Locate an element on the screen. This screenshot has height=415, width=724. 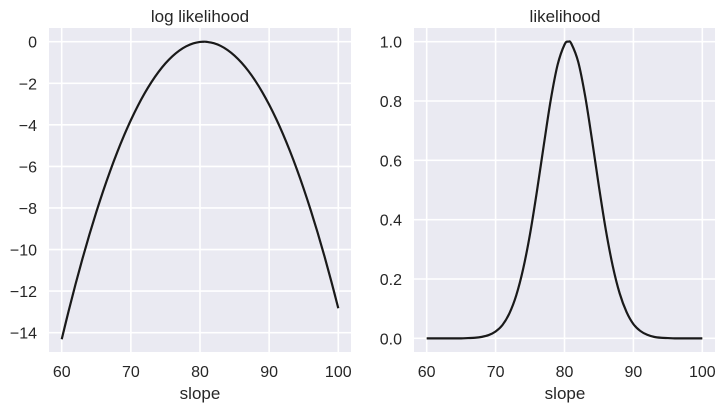
y-tick-label: 0.6 is located at coordinates (391, 161).